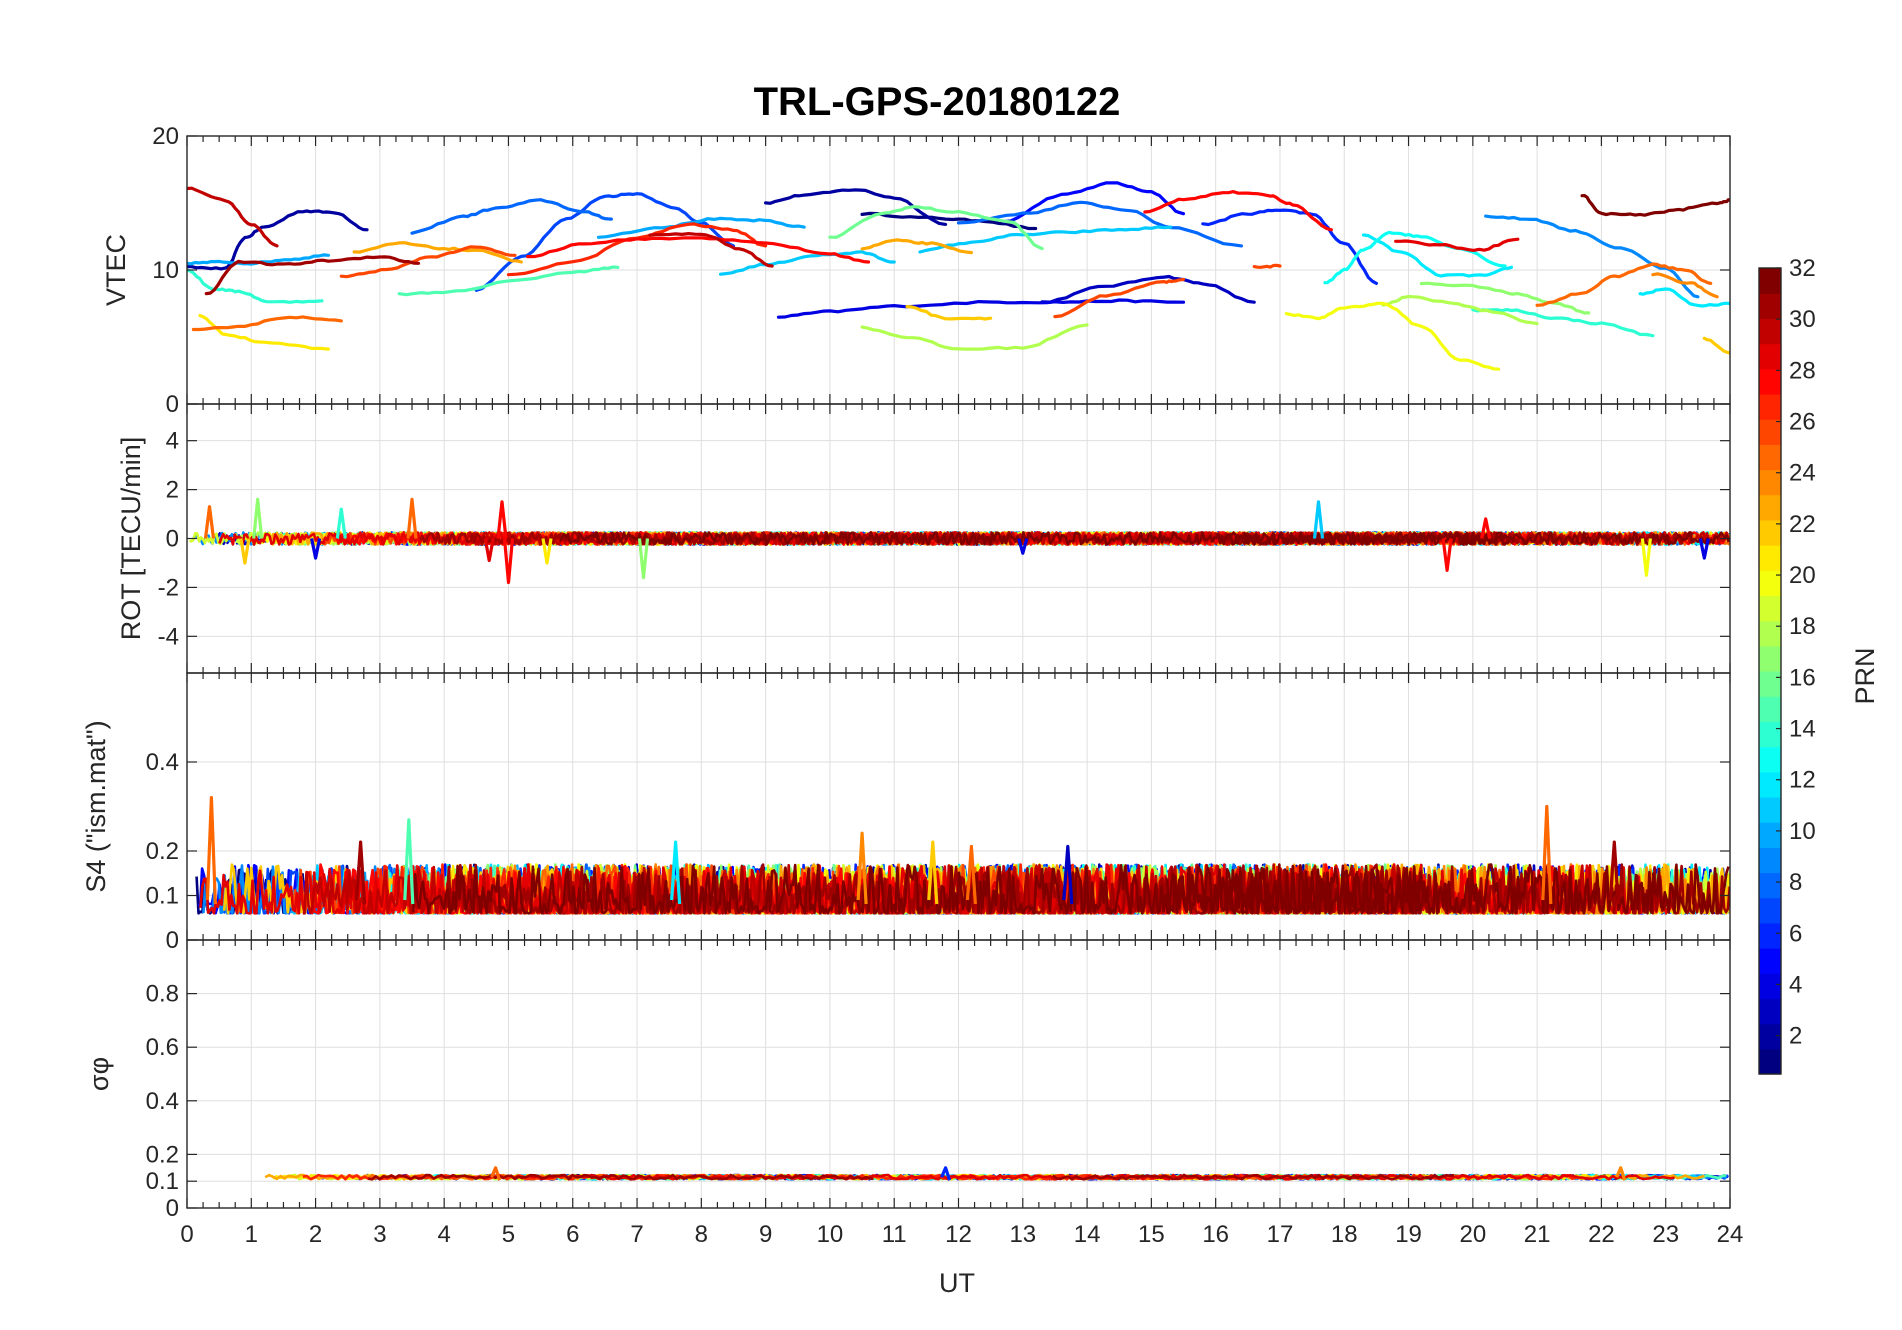 This screenshot has width=1902, height=1330. I want to click on sigphi-ytick-label: 0.1, so click(162, 1181).